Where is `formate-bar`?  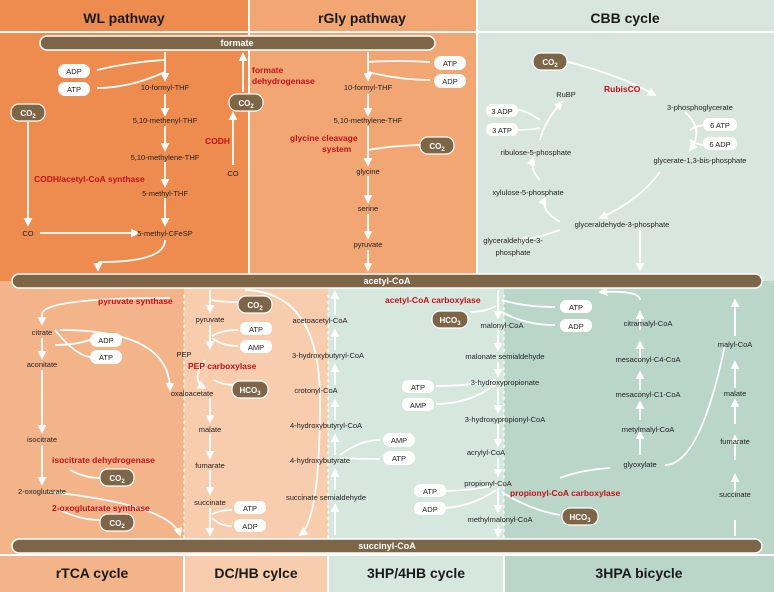
formate-bar is located at coordinates (237, 43).